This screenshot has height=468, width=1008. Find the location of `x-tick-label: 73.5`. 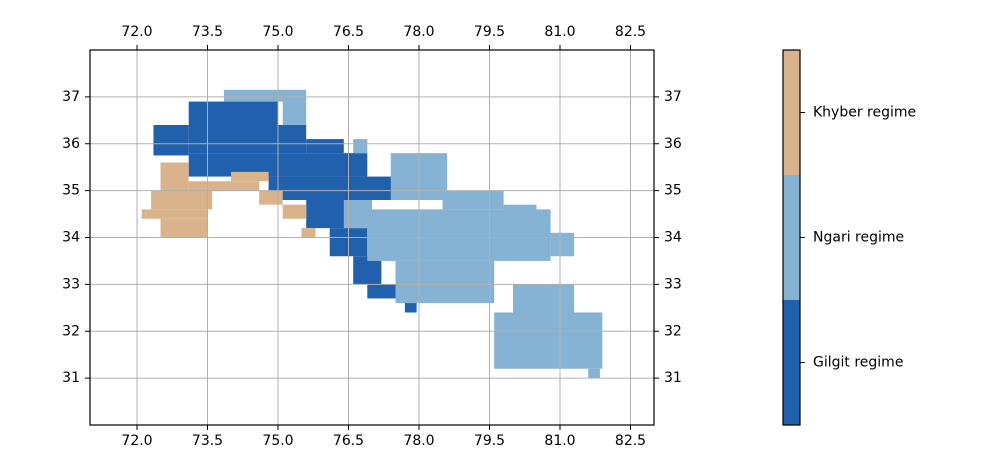

x-tick-label: 73.5 is located at coordinates (207, 441).